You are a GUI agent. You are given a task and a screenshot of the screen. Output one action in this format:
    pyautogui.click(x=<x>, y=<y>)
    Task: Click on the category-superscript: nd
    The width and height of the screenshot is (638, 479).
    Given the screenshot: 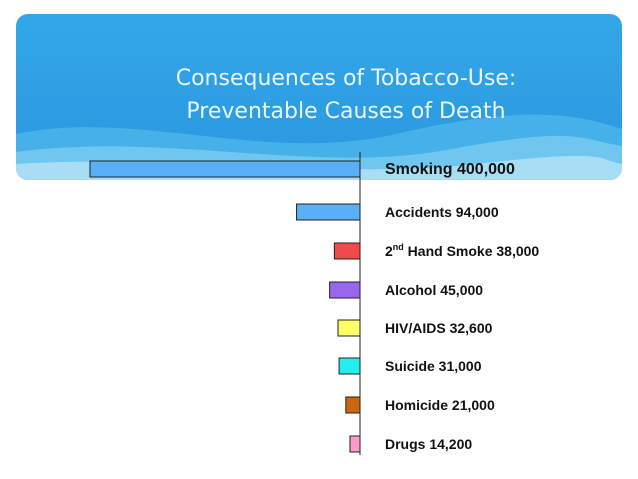 What is the action you would take?
    pyautogui.click(x=398, y=247)
    